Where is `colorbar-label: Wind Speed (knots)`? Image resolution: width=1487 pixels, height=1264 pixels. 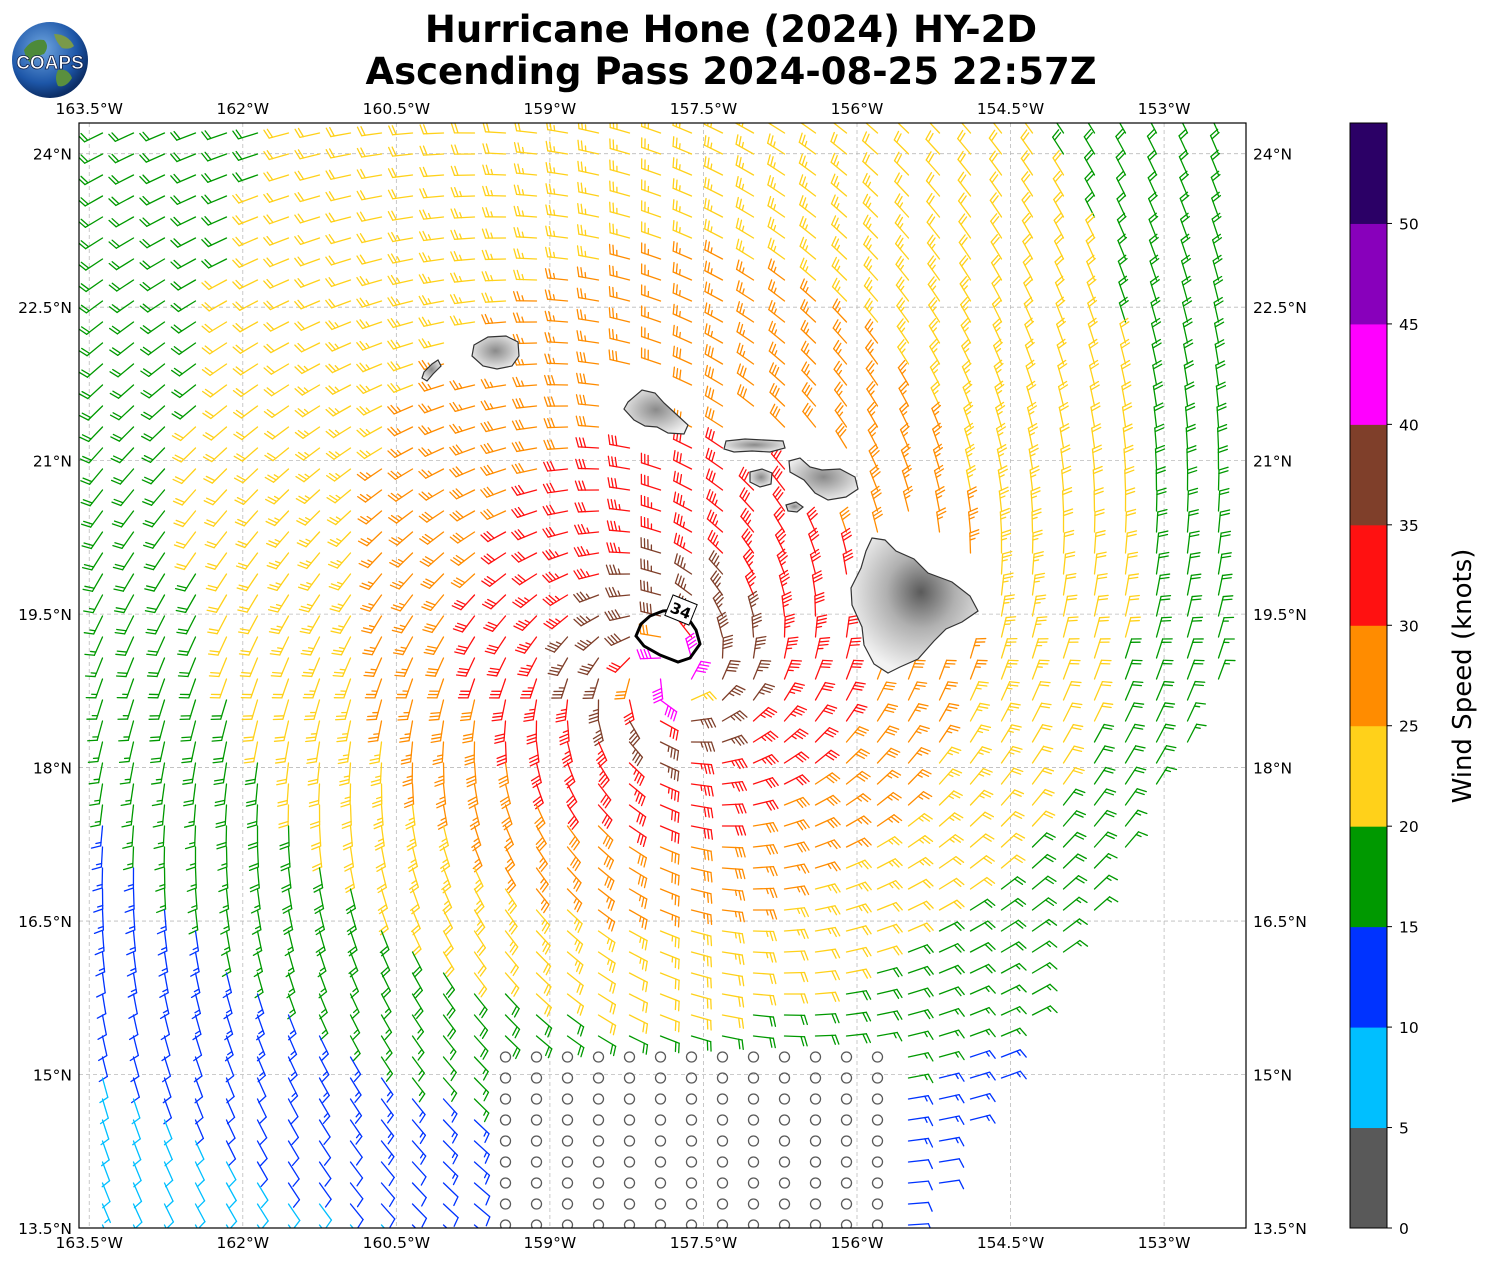 colorbar-label: Wind Speed (knots) is located at coordinates (1463, 676).